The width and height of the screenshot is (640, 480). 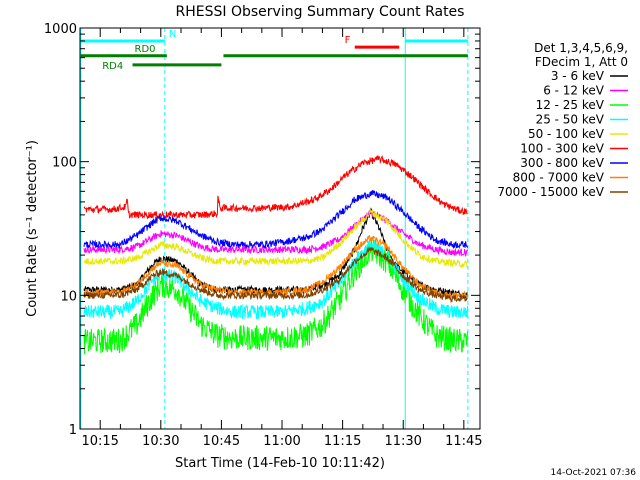 What do you see at coordinates (559, 178) in the screenshot?
I see `legend-entry-7: 800 - 7000 keV` at bounding box center [559, 178].